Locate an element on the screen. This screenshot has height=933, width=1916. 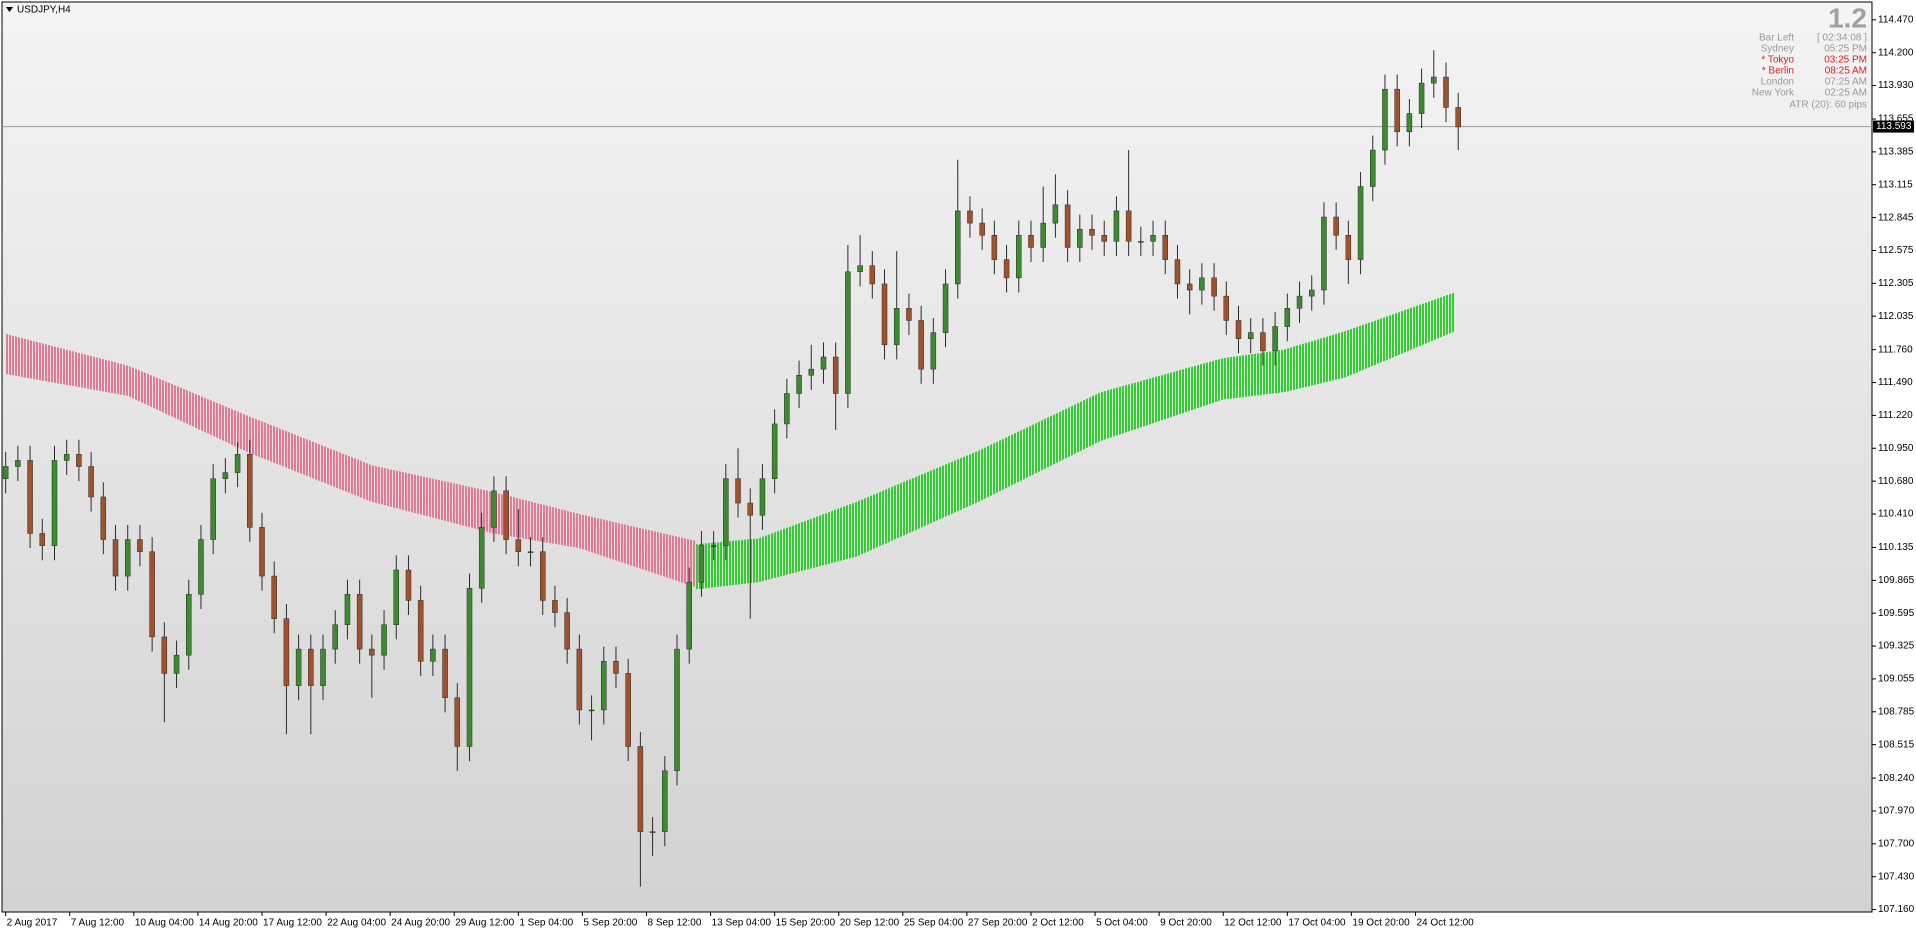
ma-band is located at coordinates (350, 460).